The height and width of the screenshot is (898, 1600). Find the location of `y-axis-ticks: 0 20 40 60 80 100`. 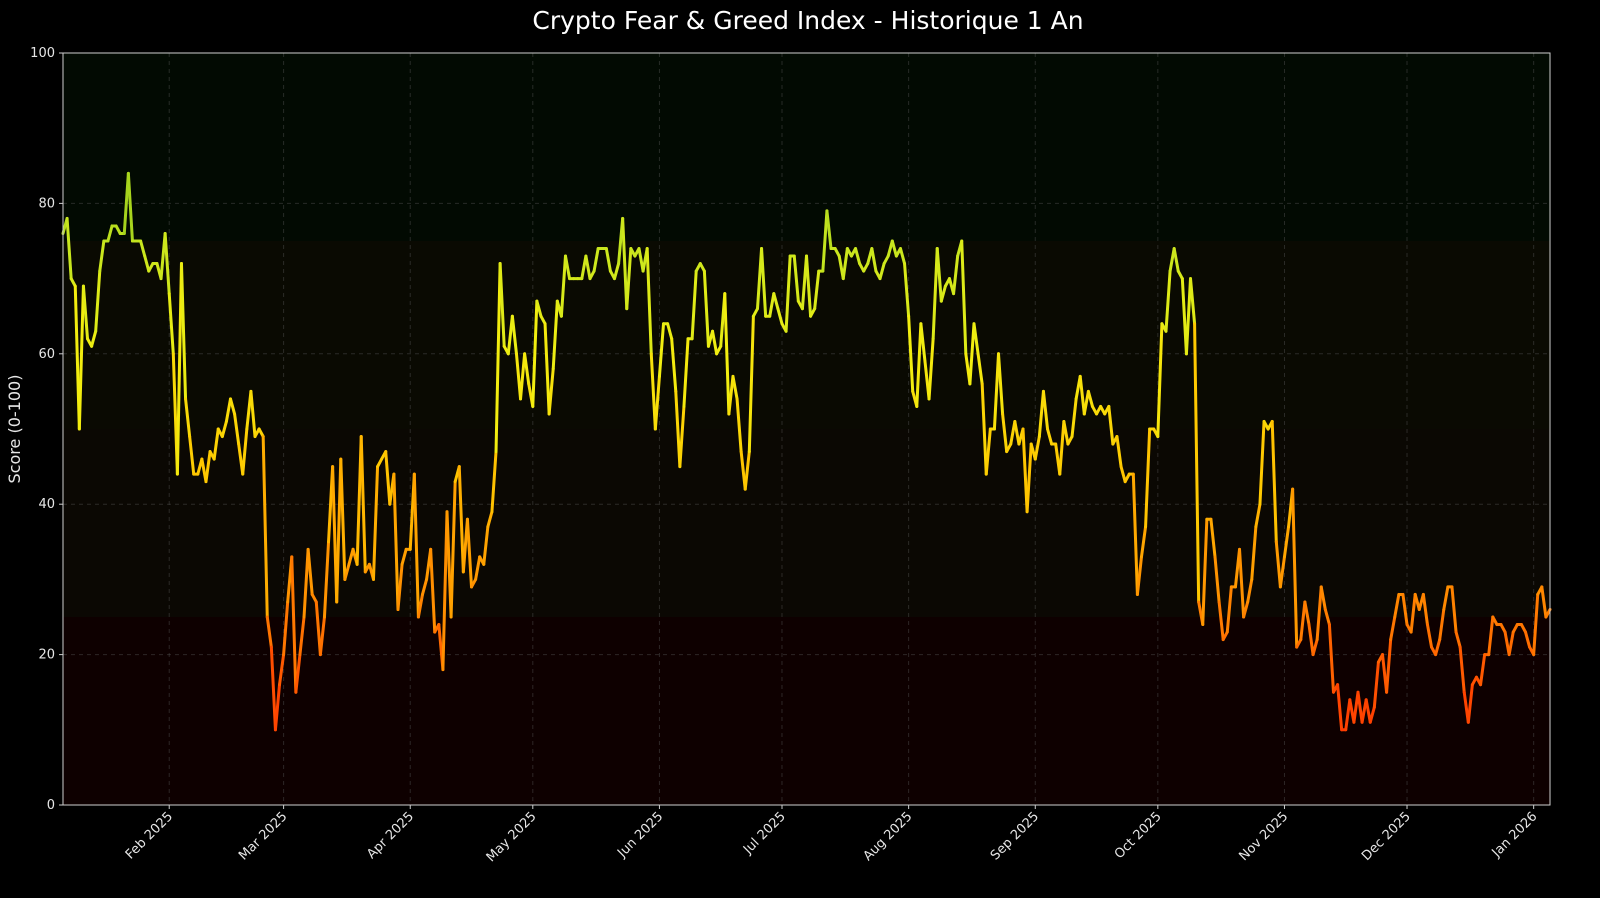

y-axis-ticks: 0 20 40 60 80 100 is located at coordinates (46, 429).